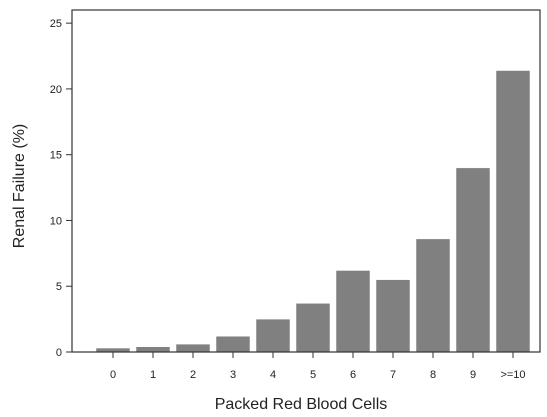 The width and height of the screenshot is (547, 417). What do you see at coordinates (56, 24) in the screenshot?
I see `y-tick-label: 25` at bounding box center [56, 24].